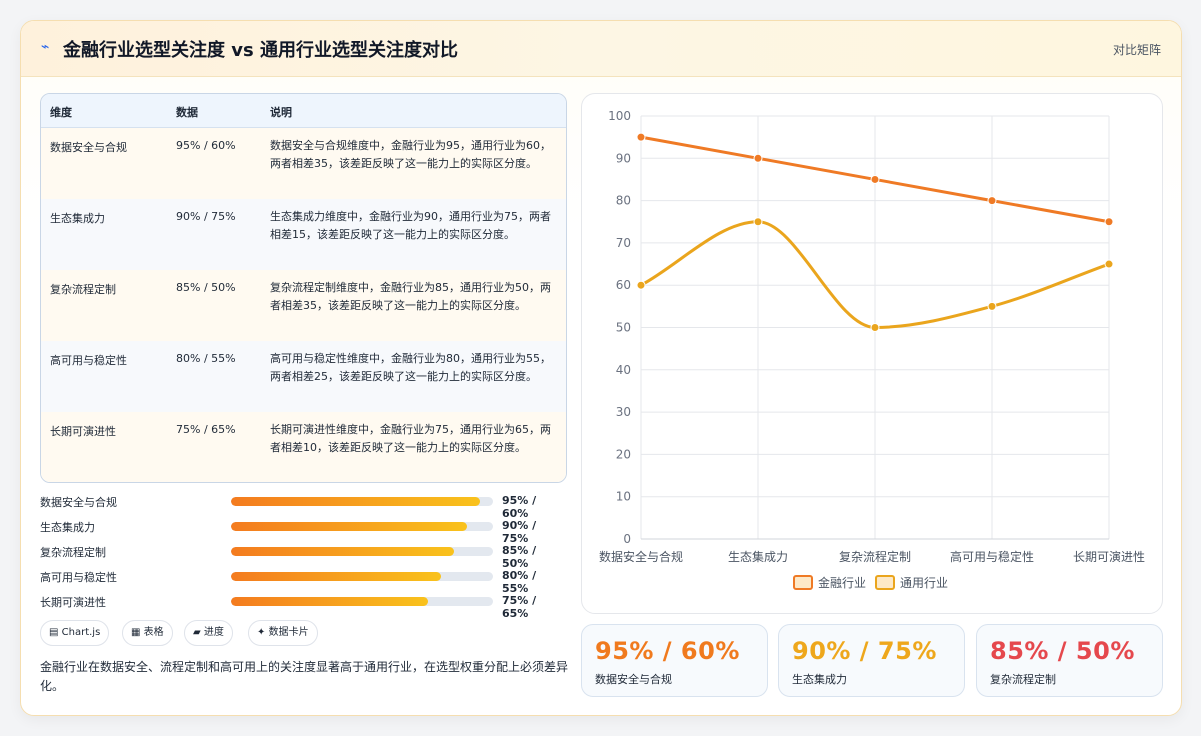  I want to click on card-header: ⌁ 金融行业选型关注度 vs 通用行业选型关注度对比 对比矩阵, so click(601, 49).